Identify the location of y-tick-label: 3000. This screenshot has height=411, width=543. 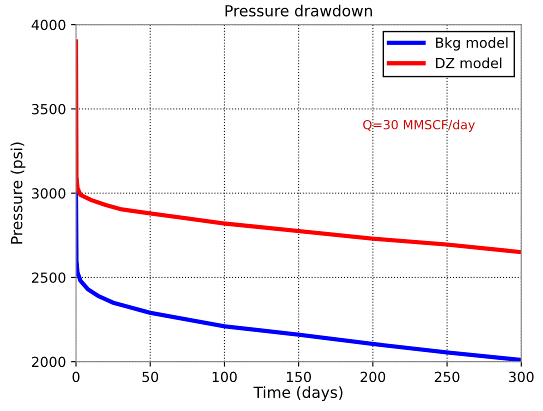
(49, 193).